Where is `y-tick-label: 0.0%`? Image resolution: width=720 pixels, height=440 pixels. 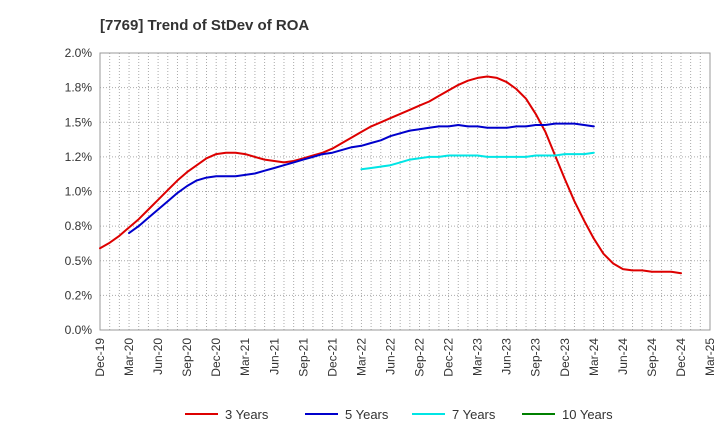 y-tick-label: 0.0% is located at coordinates (79, 330).